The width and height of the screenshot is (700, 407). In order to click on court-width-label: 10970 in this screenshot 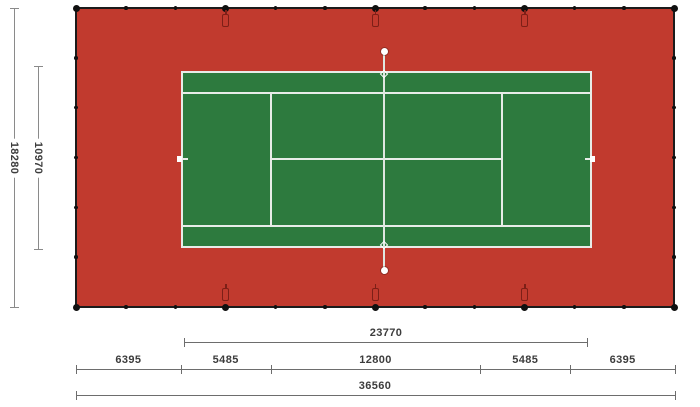, I will do `click(38, 158)`.